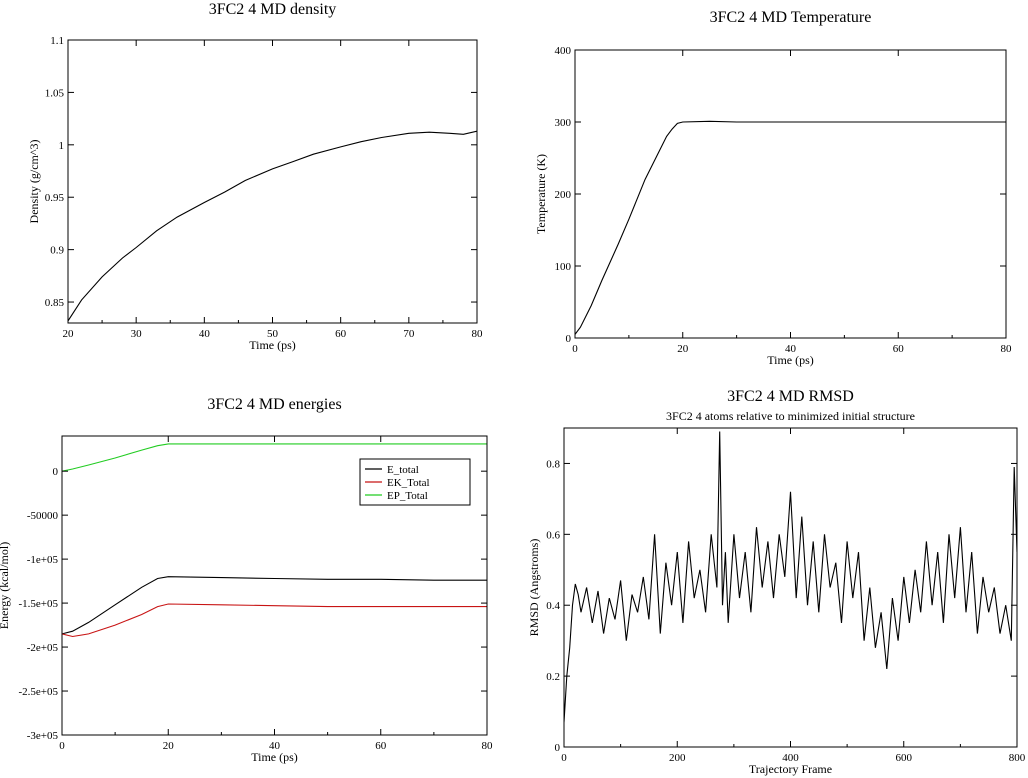 Image resolution: width=1028 pixels, height=778 pixels. I want to click on energies-xtick-label: 20, so click(169, 746).